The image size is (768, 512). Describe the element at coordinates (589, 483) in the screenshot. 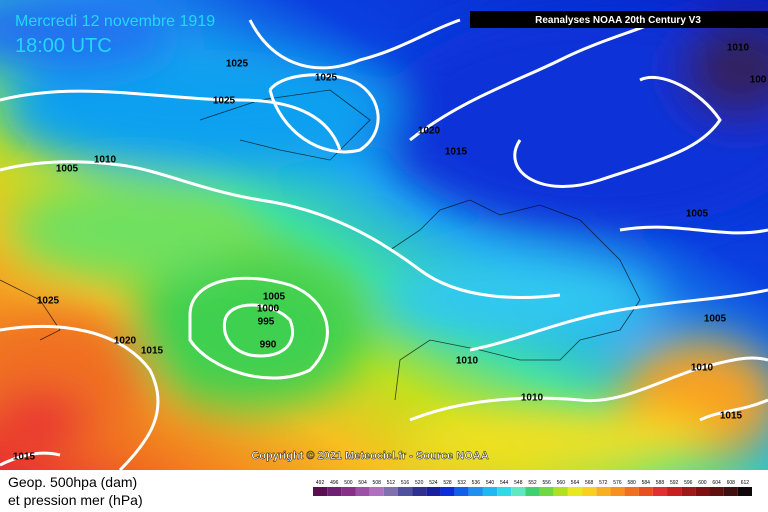

I see `legend-level: 568` at that location.